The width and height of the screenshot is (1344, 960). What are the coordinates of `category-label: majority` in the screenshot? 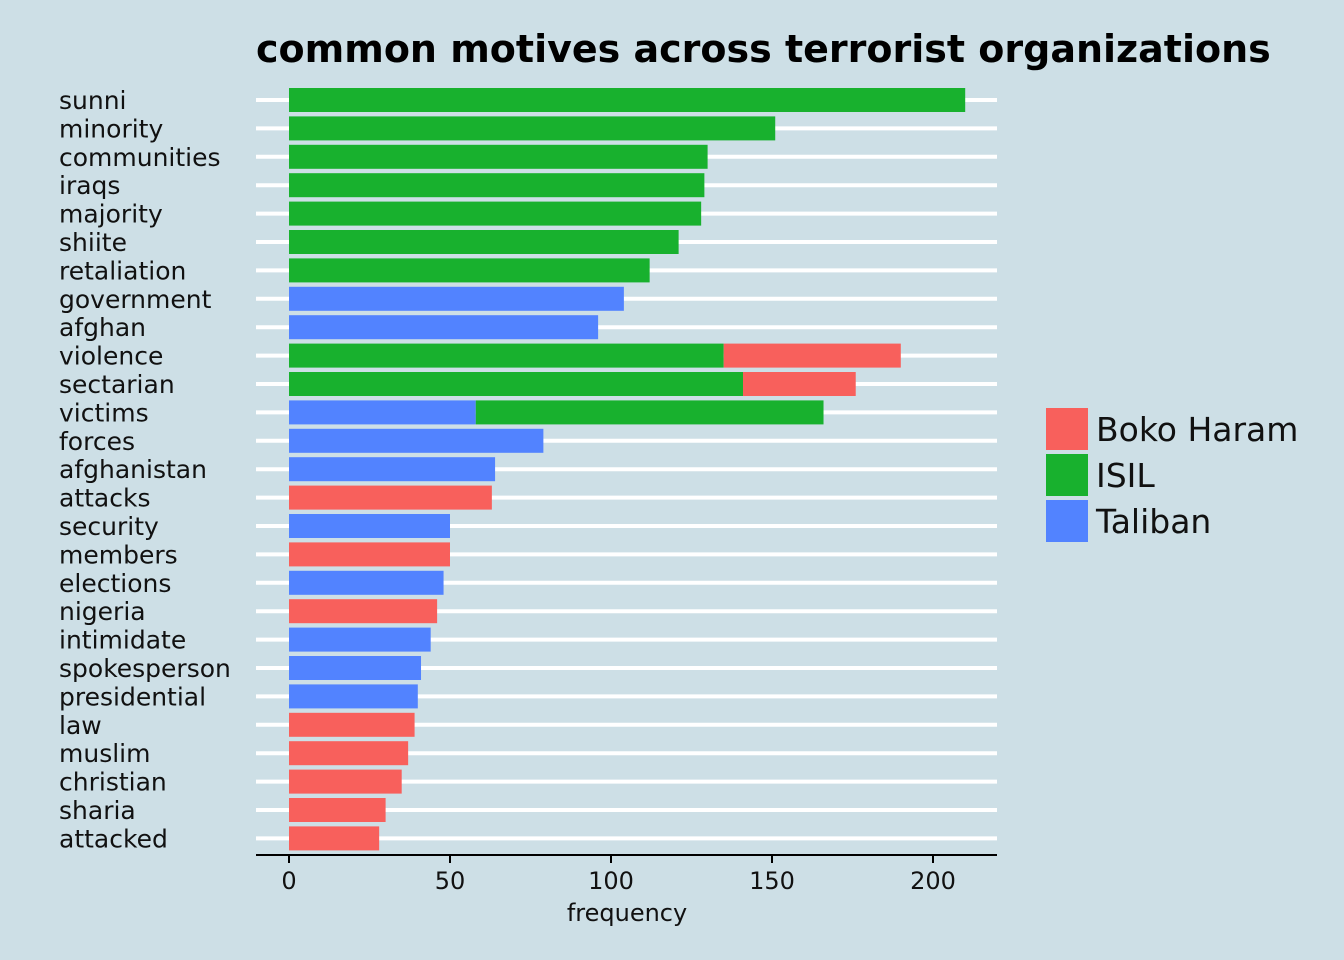 It's located at (111, 214).